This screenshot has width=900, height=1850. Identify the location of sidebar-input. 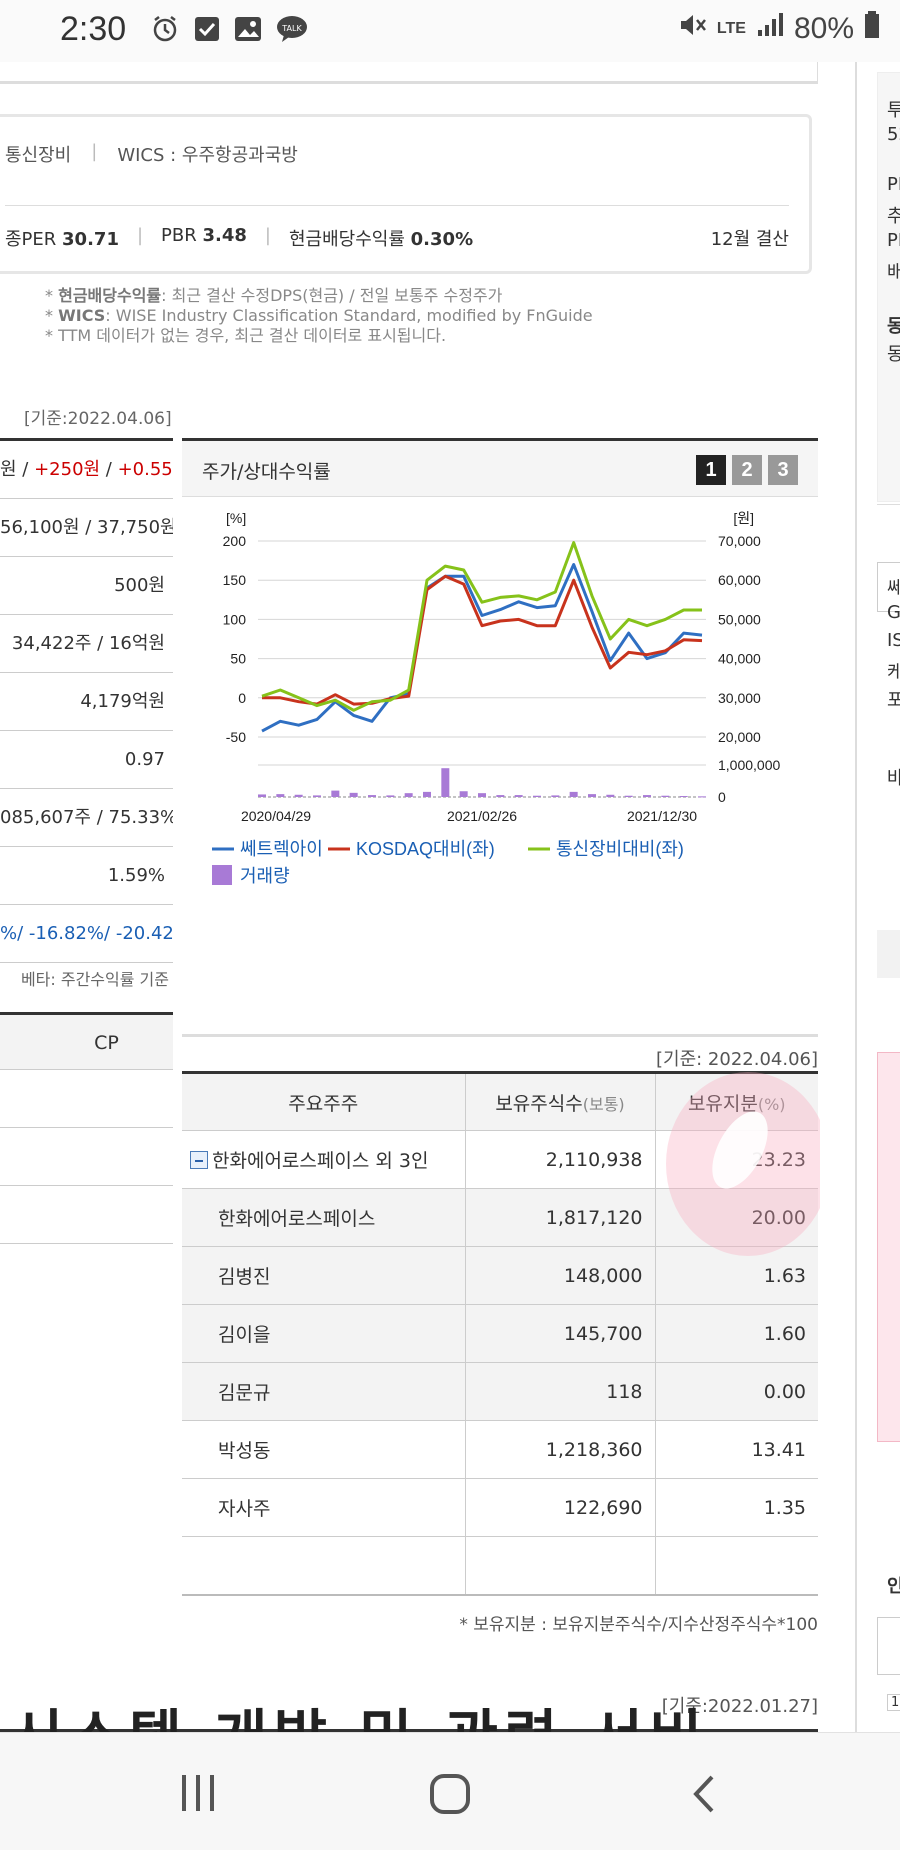
(888, 1646).